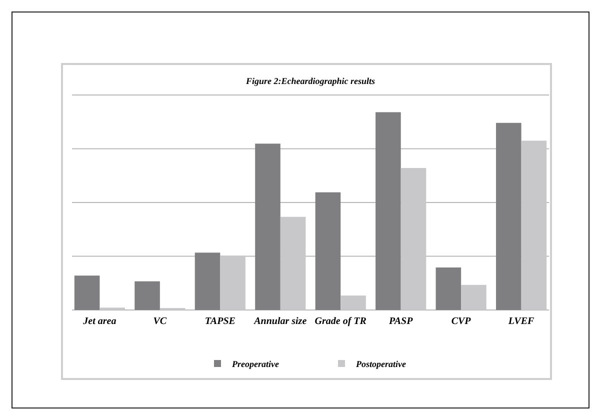 This screenshot has width=602, height=419. I want to click on x-tick-label: VC, so click(160, 321).